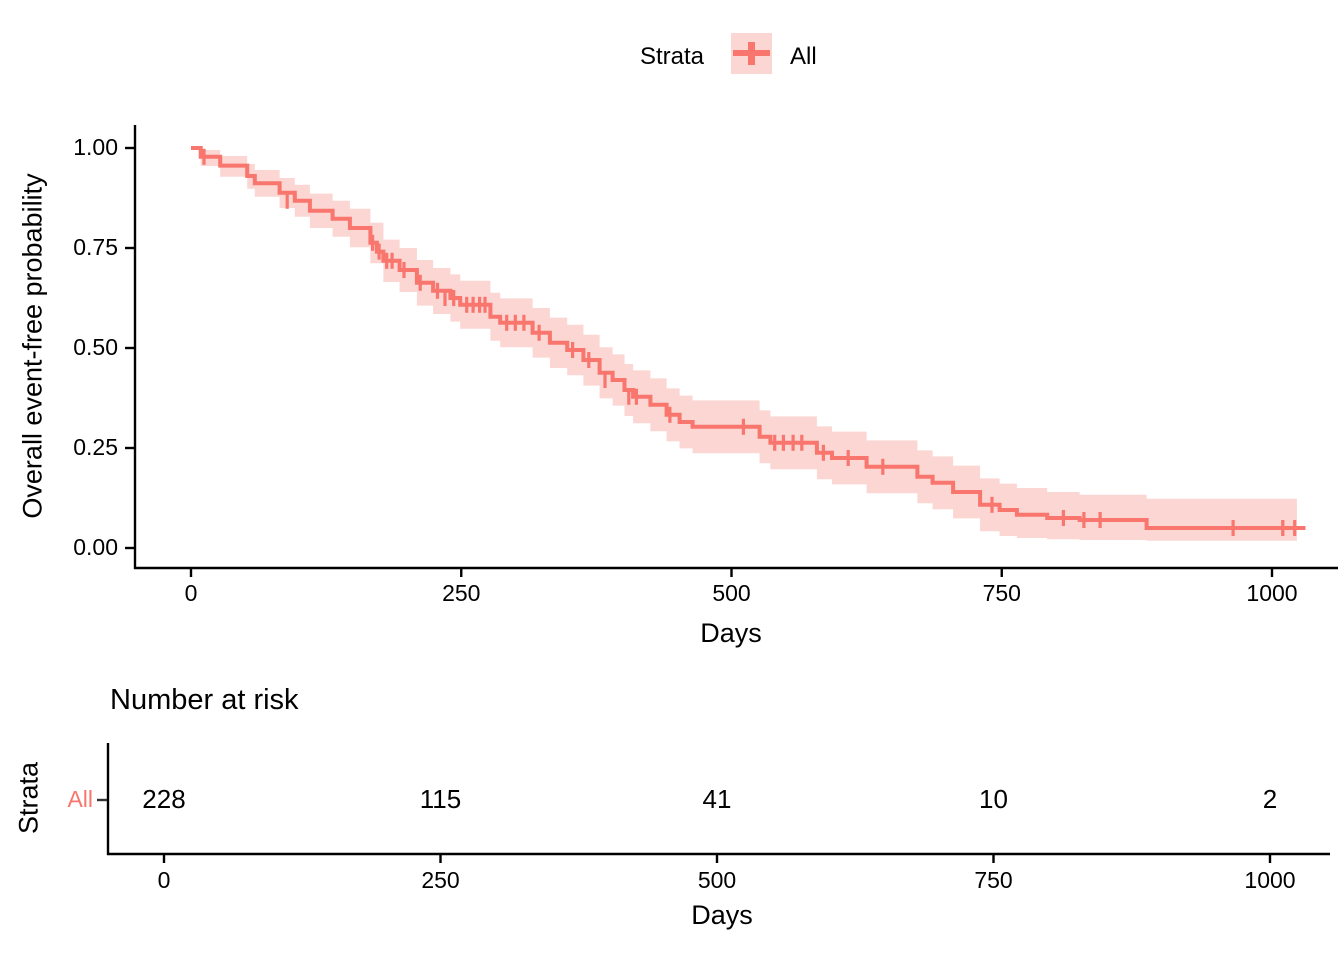 The height and width of the screenshot is (960, 1344). What do you see at coordinates (731, 633) in the screenshot?
I see `x-axis-title: Days` at bounding box center [731, 633].